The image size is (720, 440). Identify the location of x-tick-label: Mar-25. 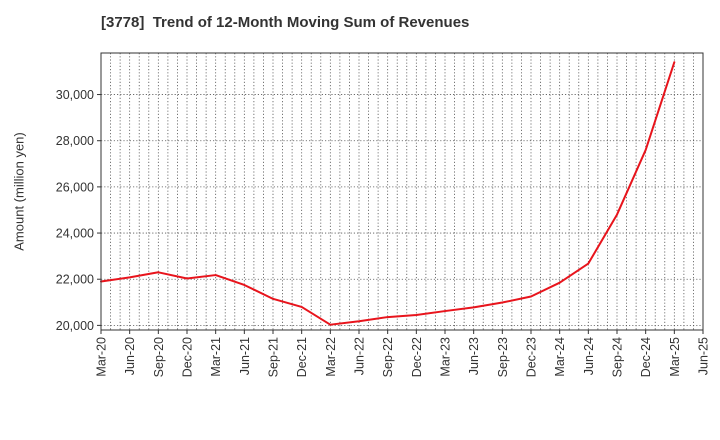
(675, 357).